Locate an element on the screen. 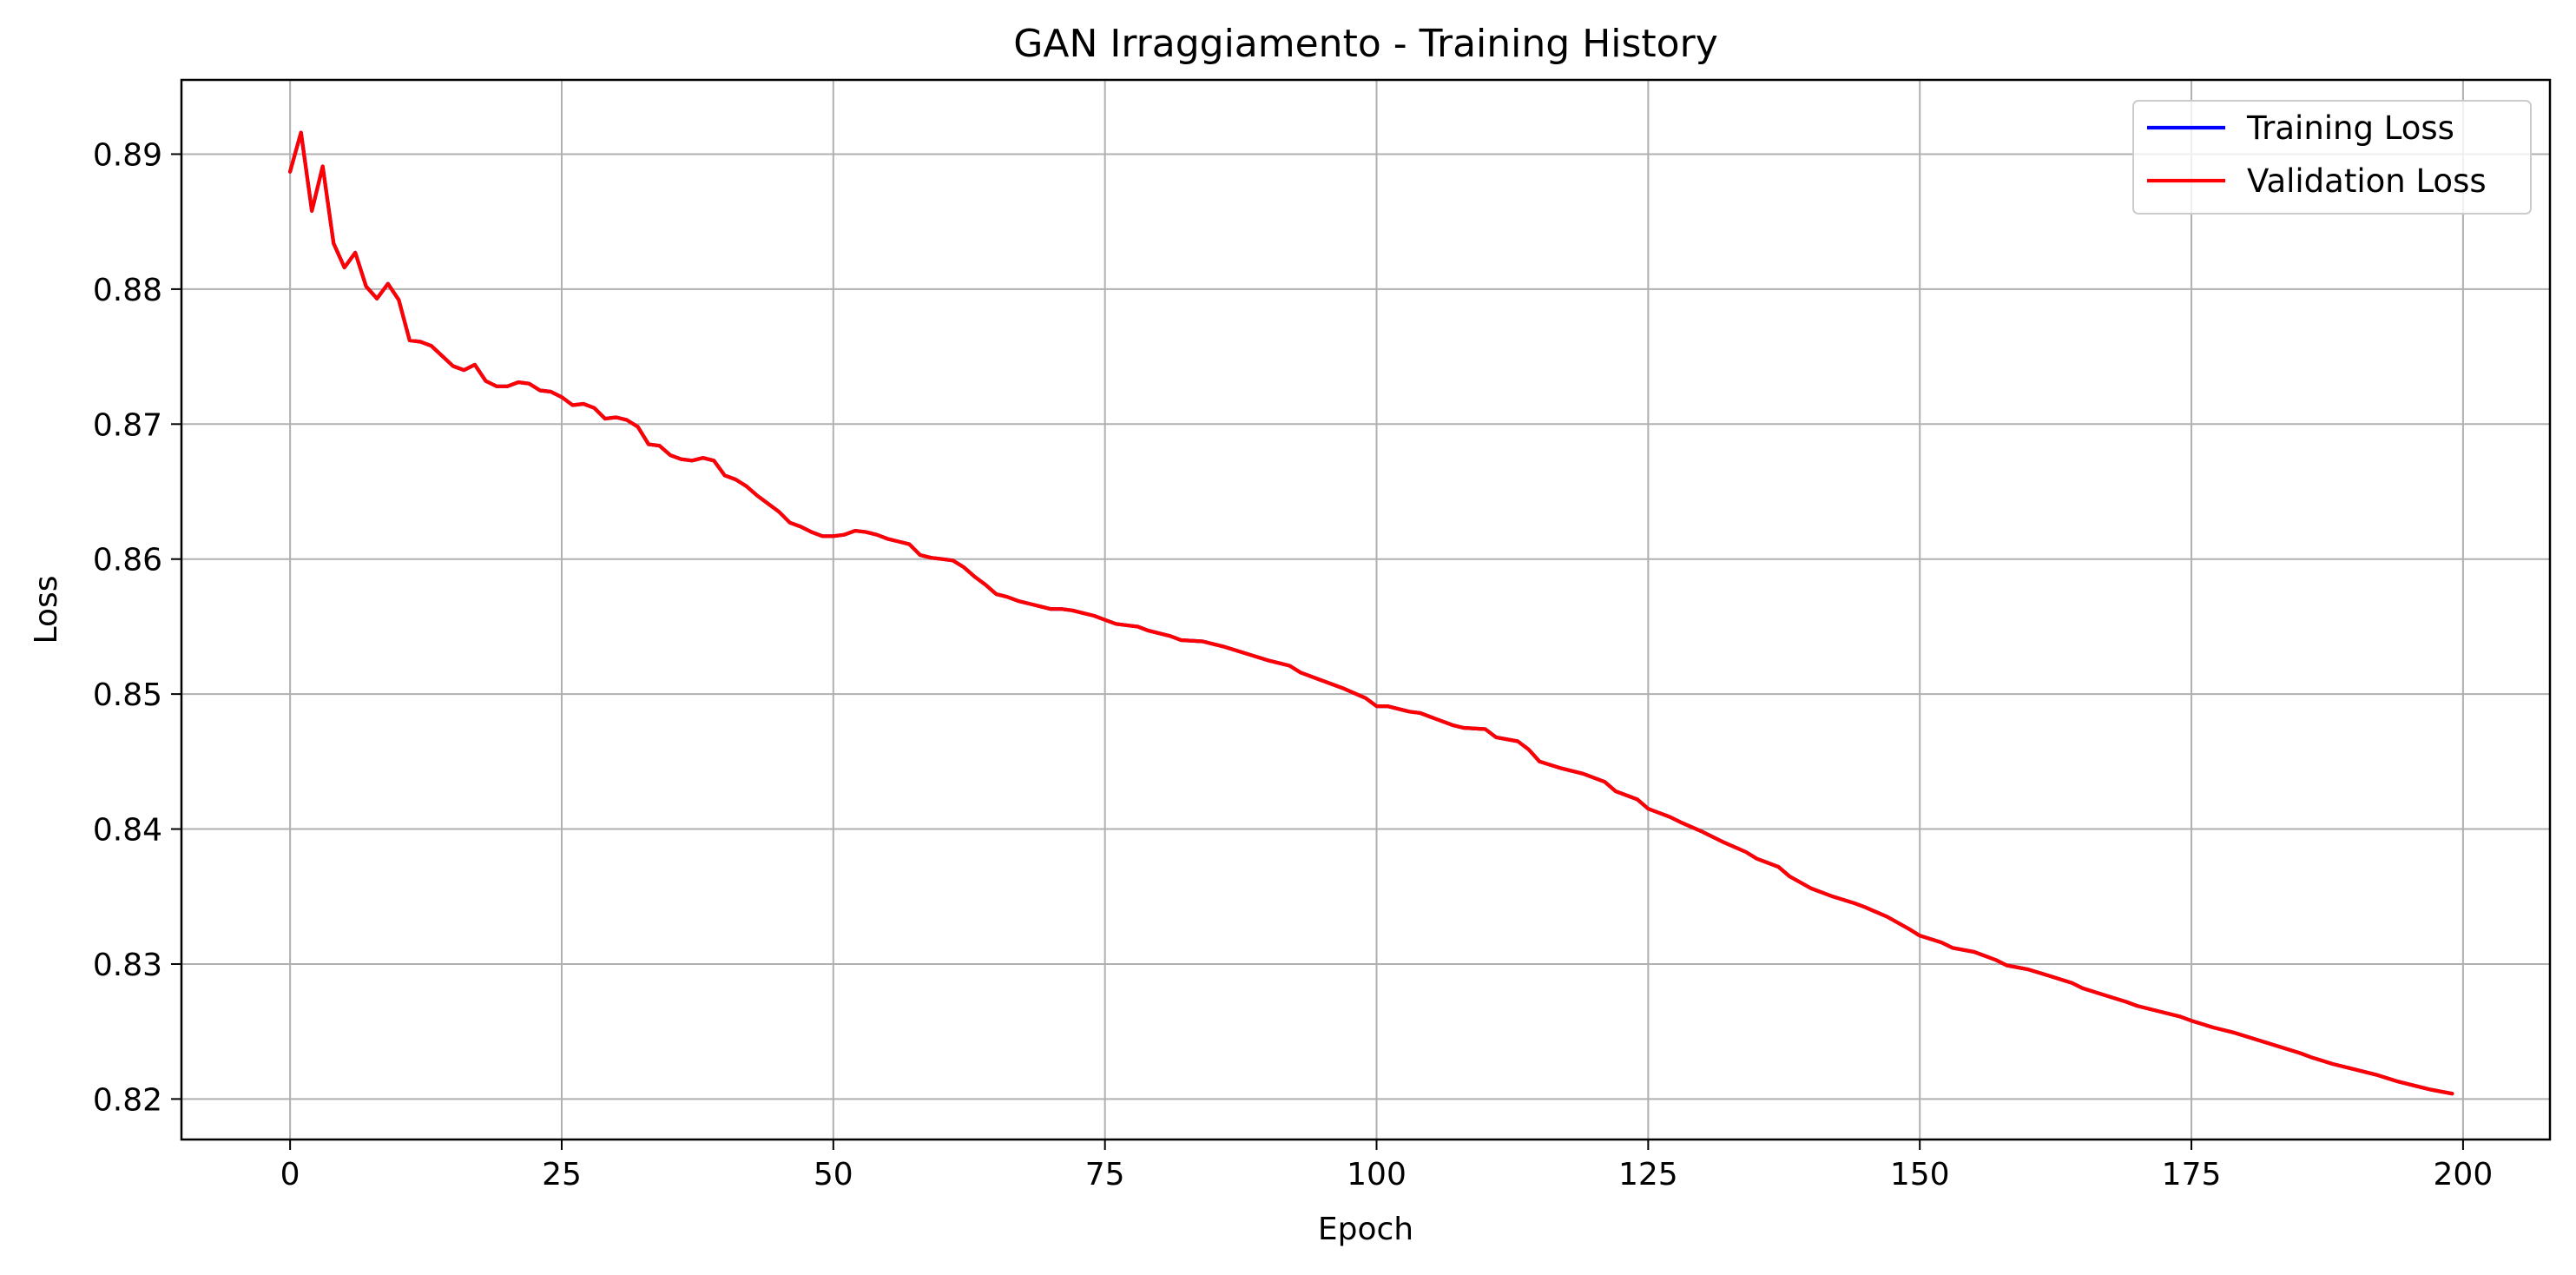 Image resolution: width=2576 pixels, height=1275 pixels. x-tick-label: 175 is located at coordinates (2192, 1174).